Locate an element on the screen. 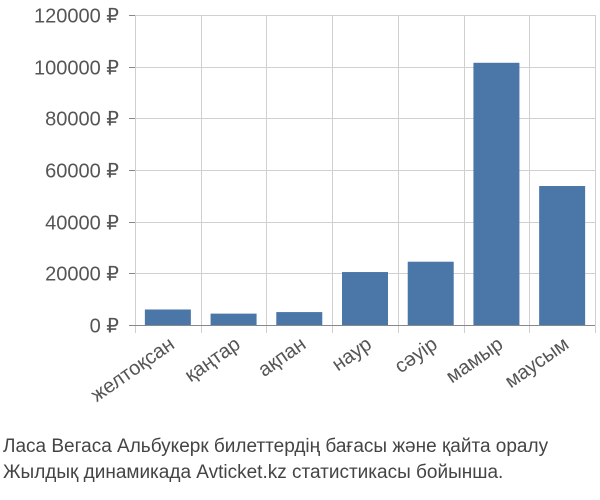  x-tick-label: маусым is located at coordinates (537, 363).